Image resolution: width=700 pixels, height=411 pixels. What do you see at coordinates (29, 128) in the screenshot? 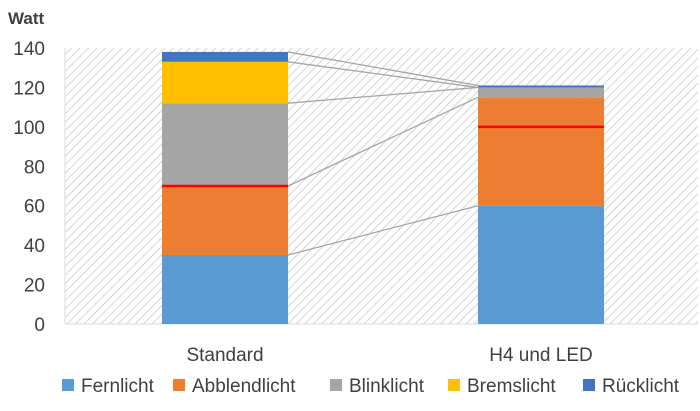
I see `y-tick-label: 100` at bounding box center [29, 128].